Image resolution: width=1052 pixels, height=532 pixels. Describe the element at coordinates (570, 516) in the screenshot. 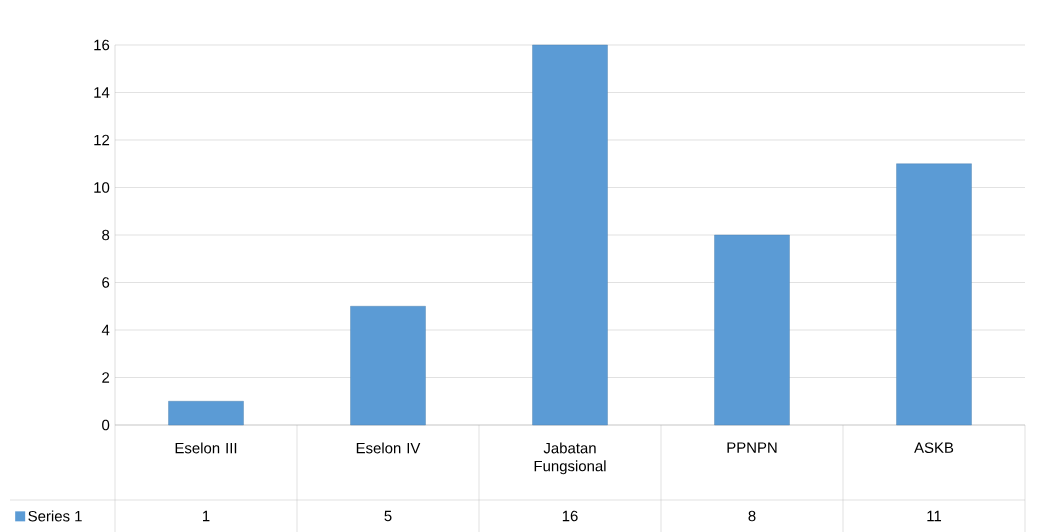

I see `data-label: 16` at that location.